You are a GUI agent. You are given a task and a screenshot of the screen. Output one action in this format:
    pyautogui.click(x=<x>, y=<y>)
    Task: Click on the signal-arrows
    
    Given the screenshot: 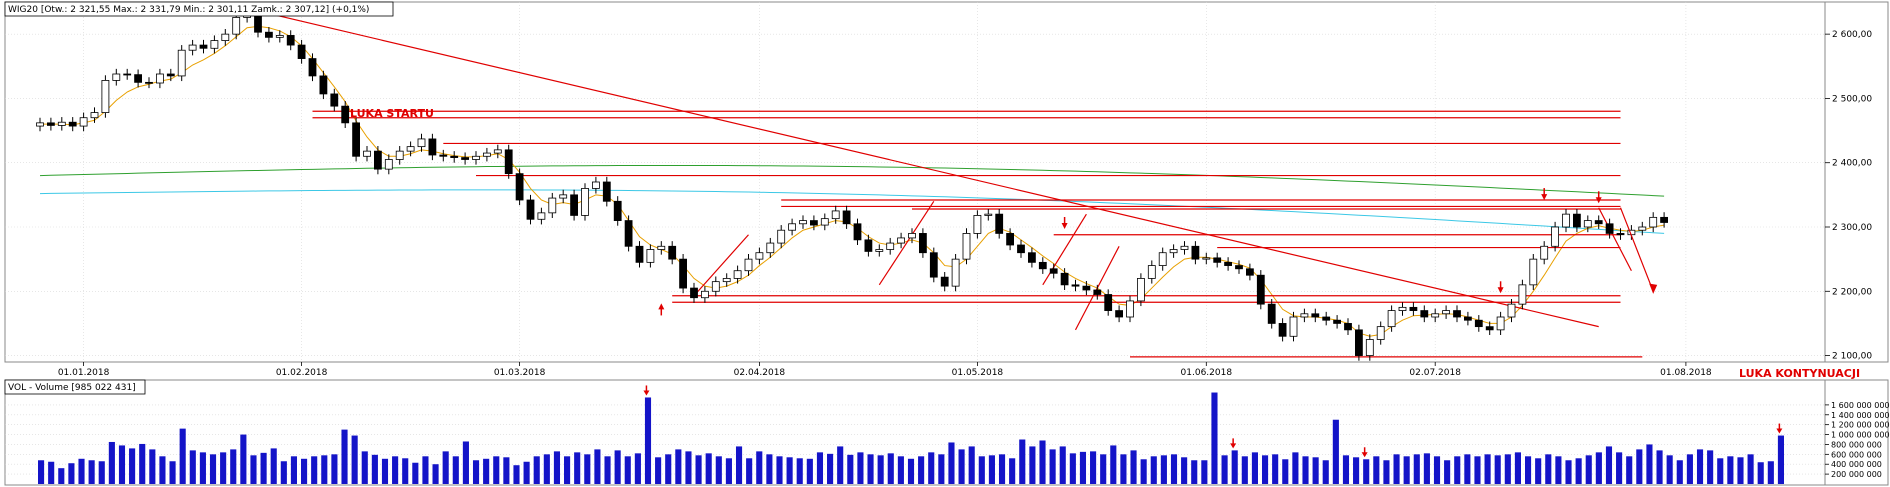 What is the action you would take?
    pyautogui.click(x=1158, y=252)
    